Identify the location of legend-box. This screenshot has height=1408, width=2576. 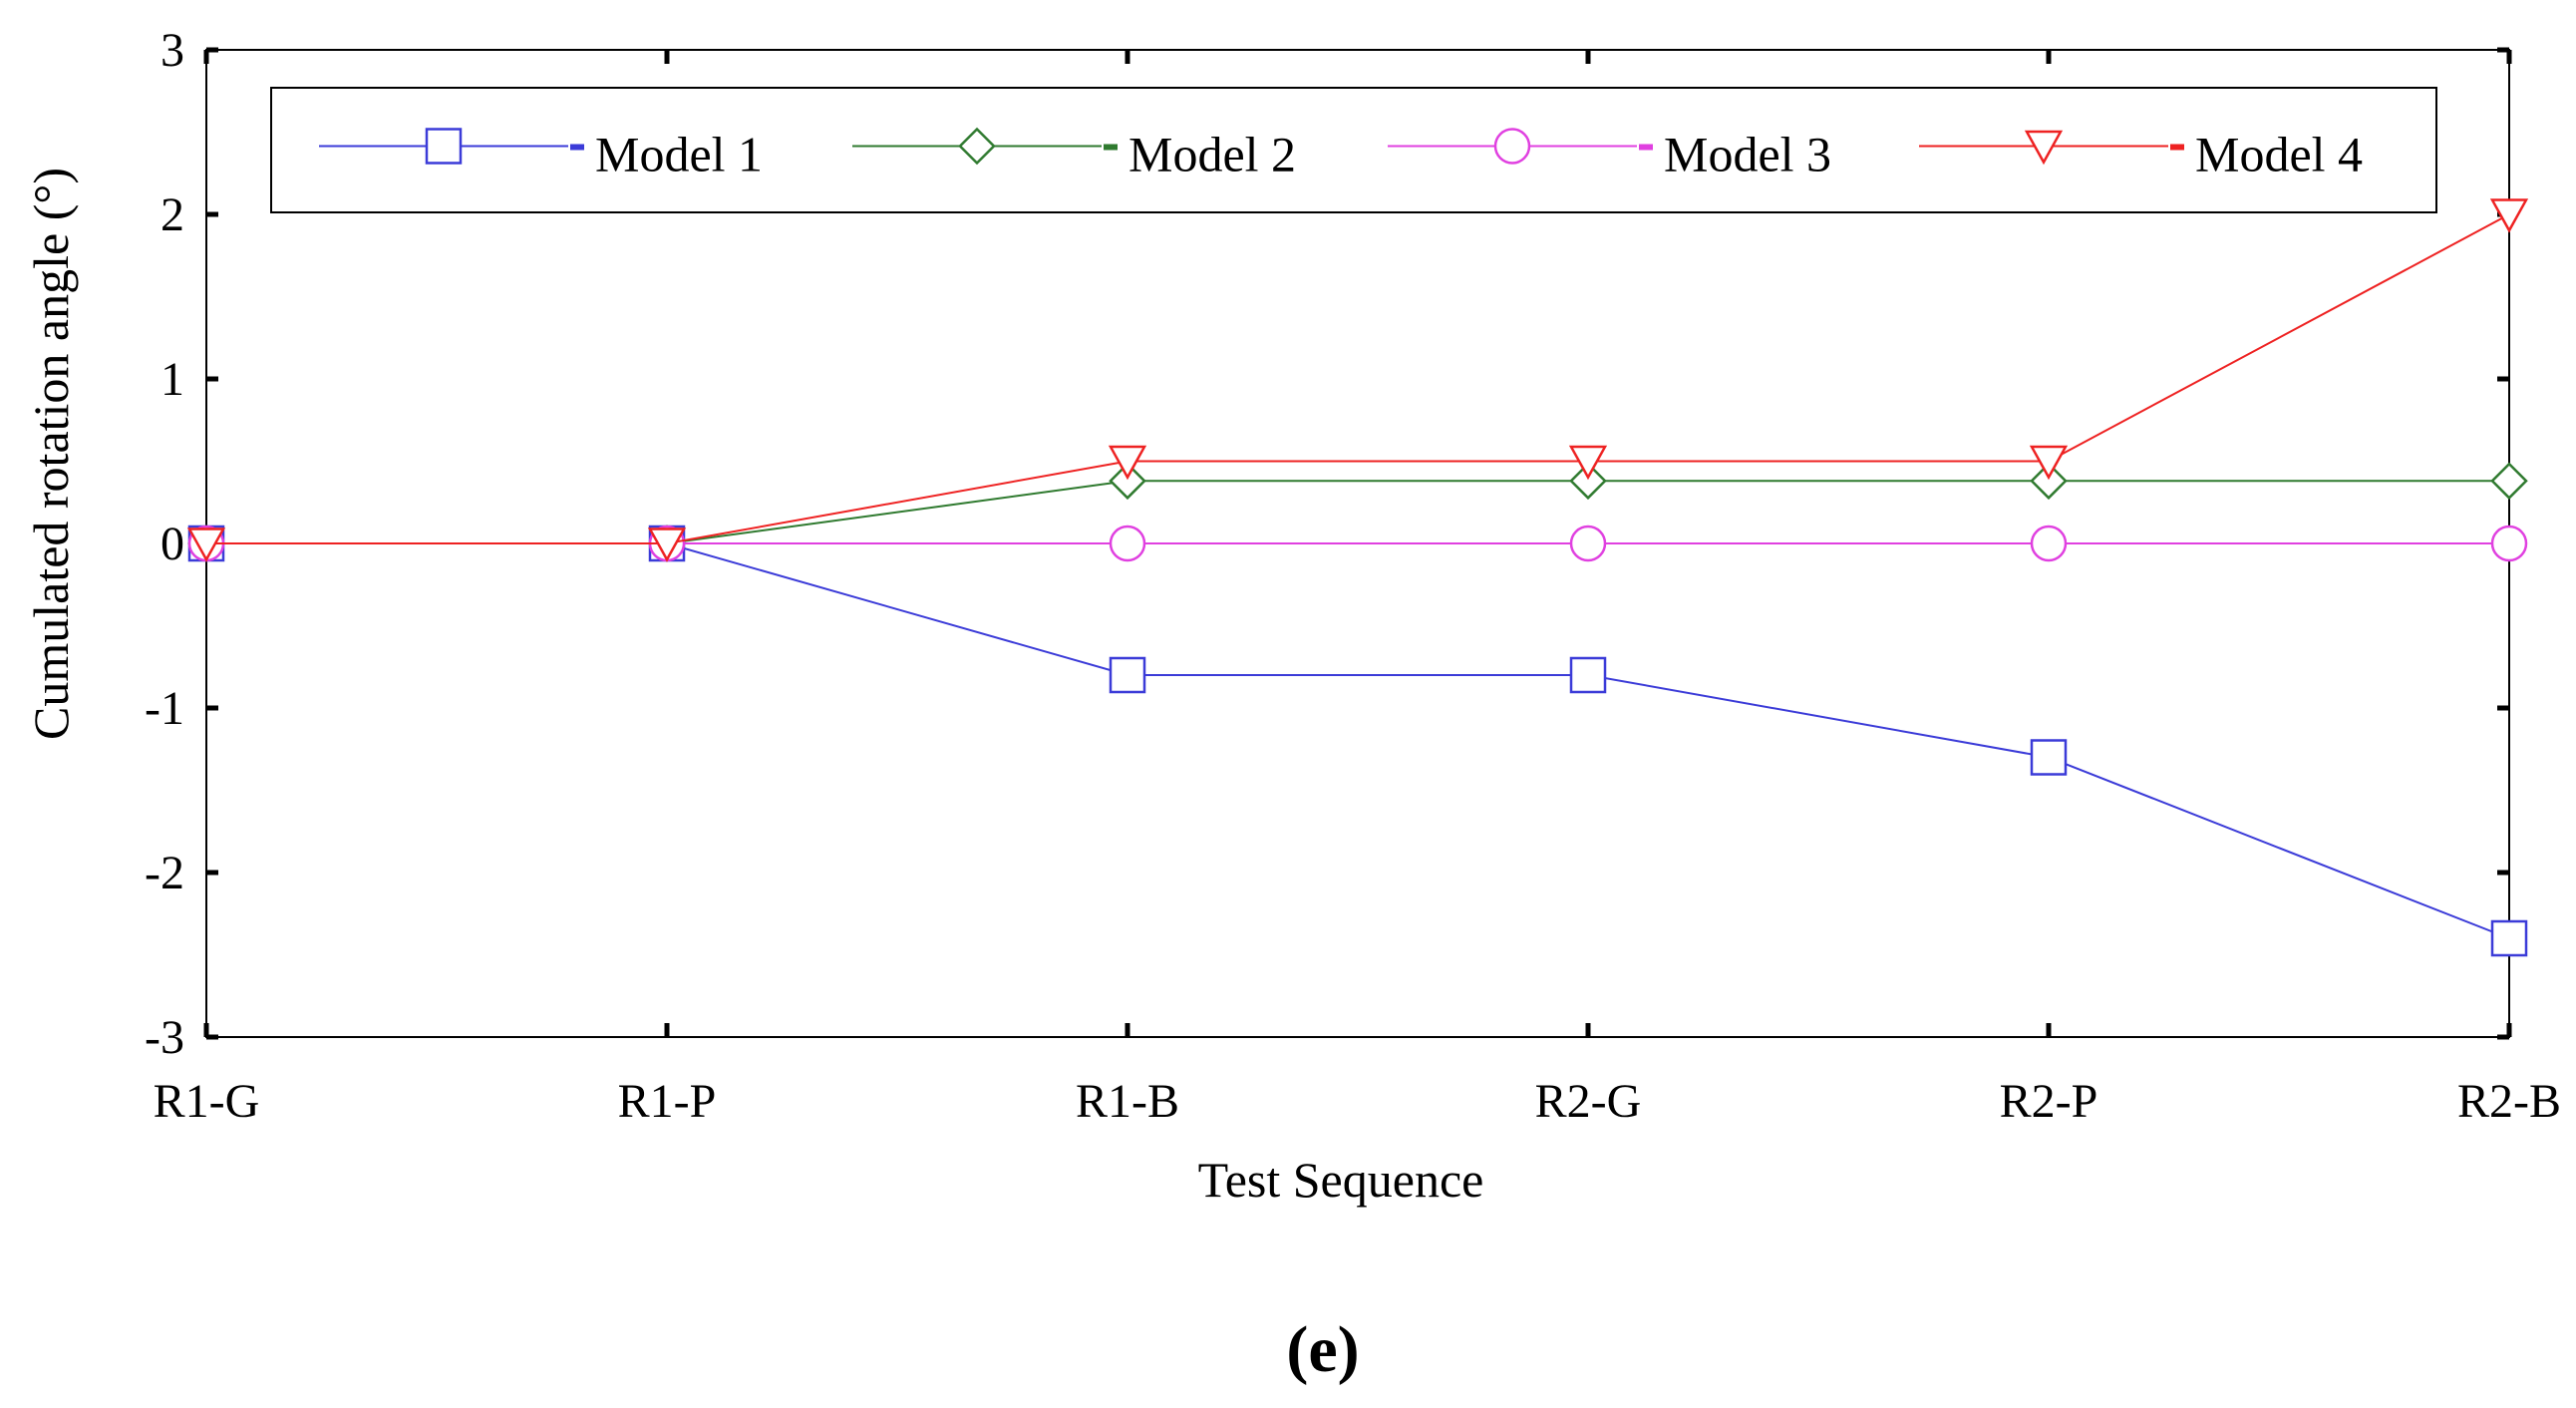
(1353, 150).